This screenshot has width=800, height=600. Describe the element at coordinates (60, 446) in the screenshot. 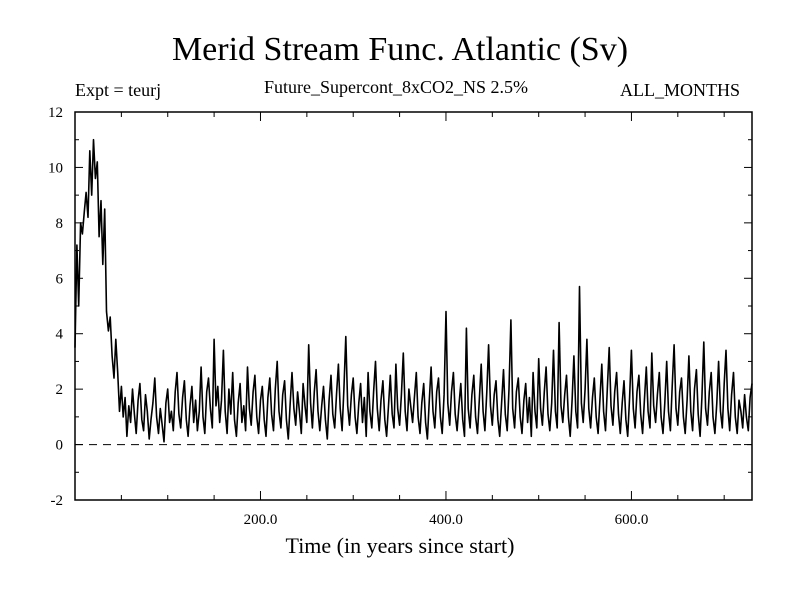

I see `y-tick-label: 0` at that location.